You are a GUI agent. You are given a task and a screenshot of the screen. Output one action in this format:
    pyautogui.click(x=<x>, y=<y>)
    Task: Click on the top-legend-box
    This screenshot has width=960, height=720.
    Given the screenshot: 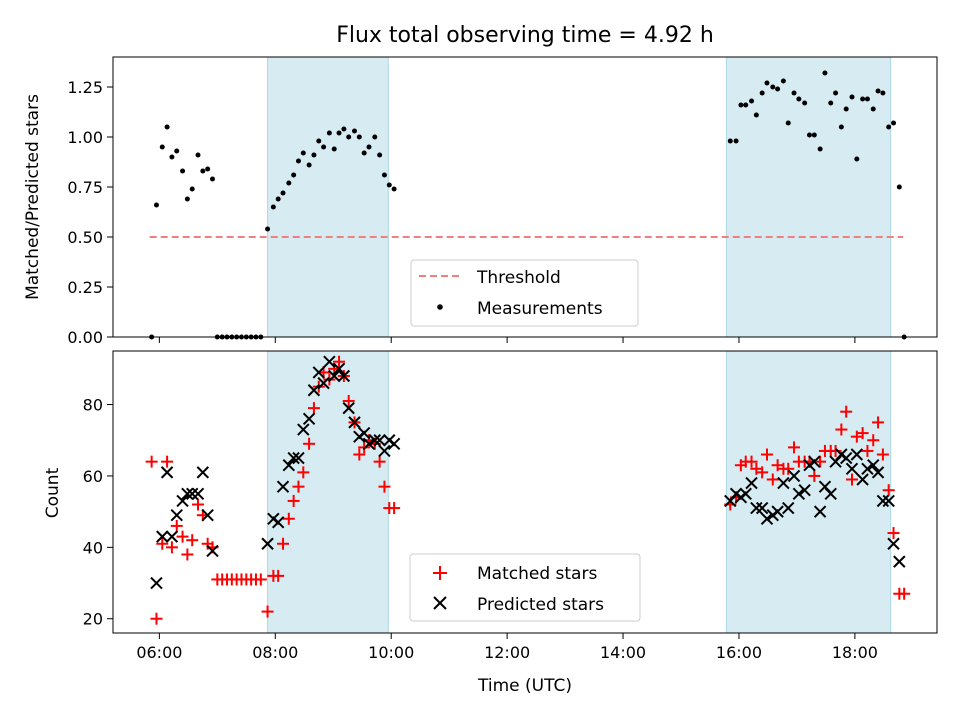 What is the action you would take?
    pyautogui.click(x=524, y=293)
    